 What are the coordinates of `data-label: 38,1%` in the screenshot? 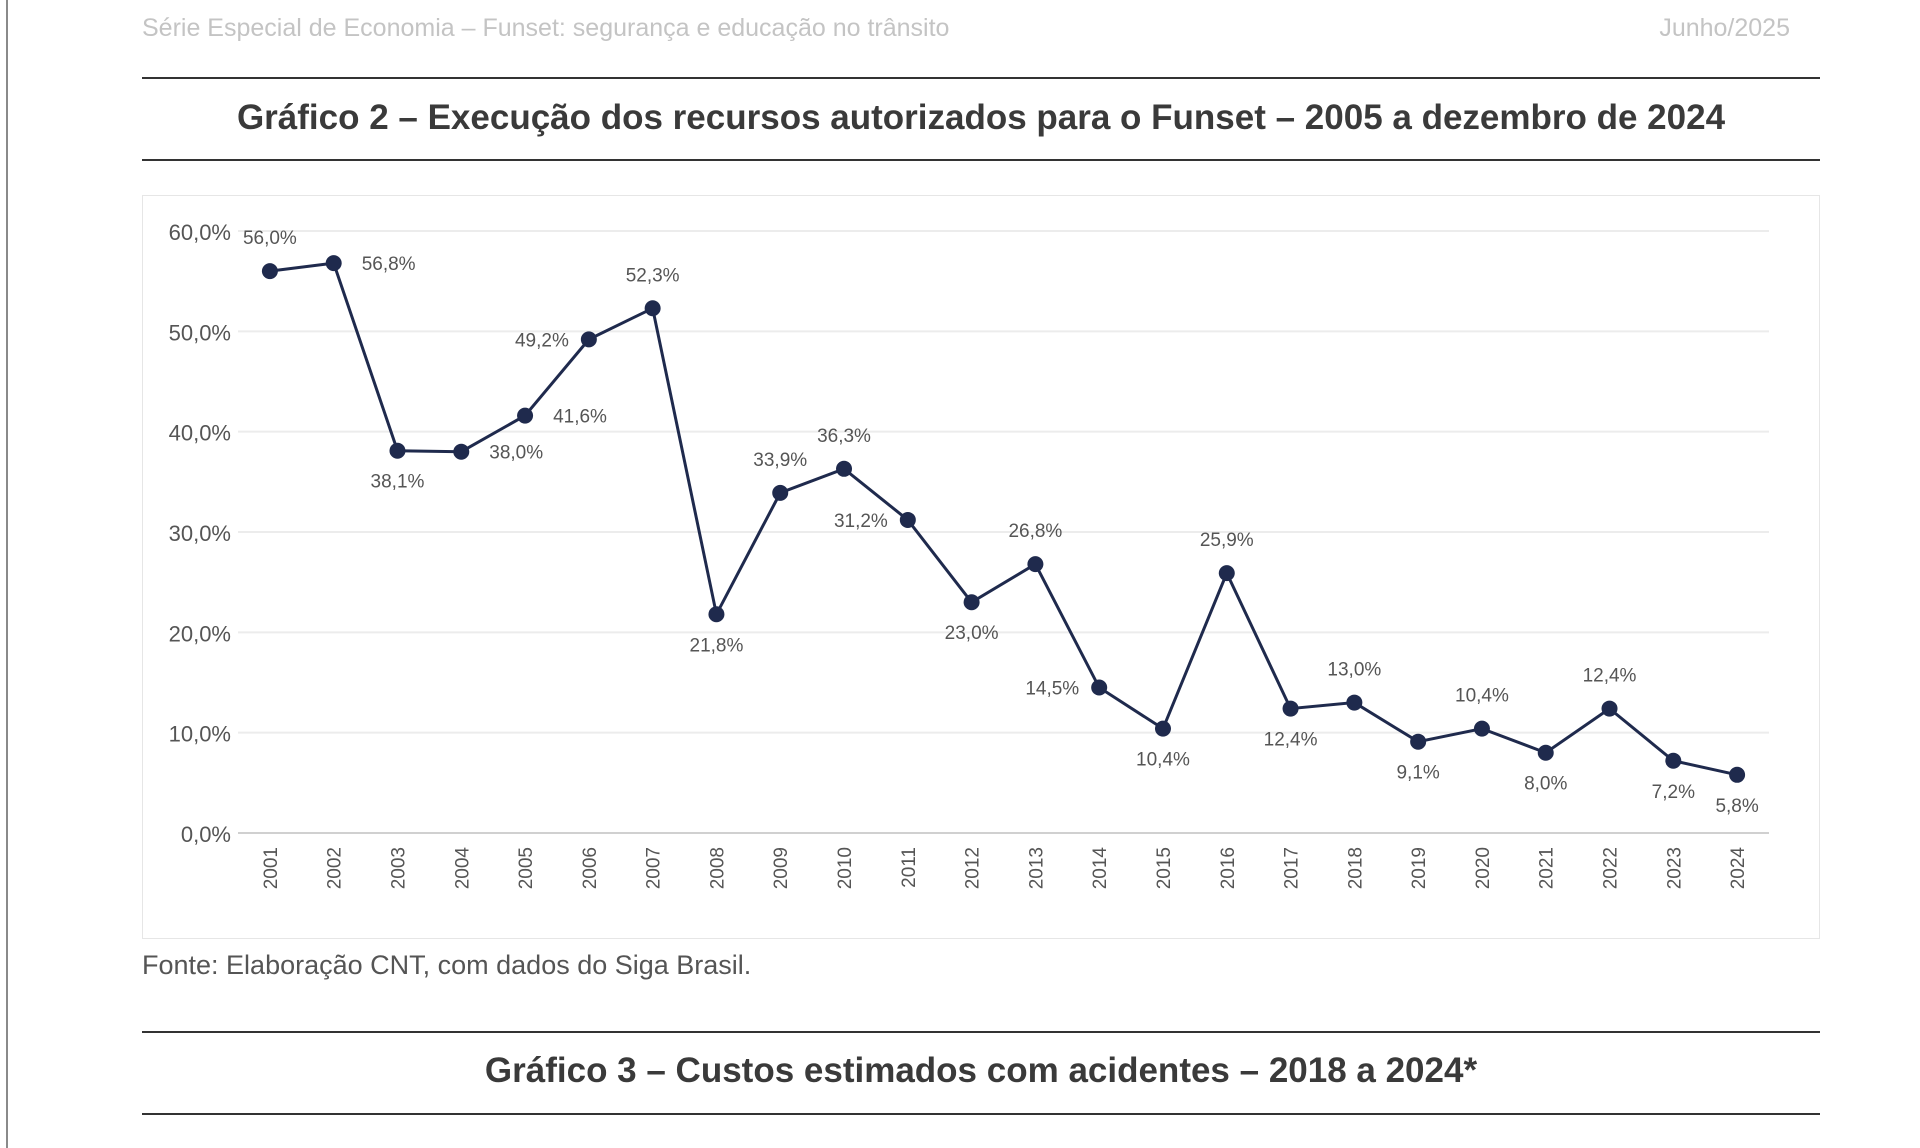 It's located at (398, 482).